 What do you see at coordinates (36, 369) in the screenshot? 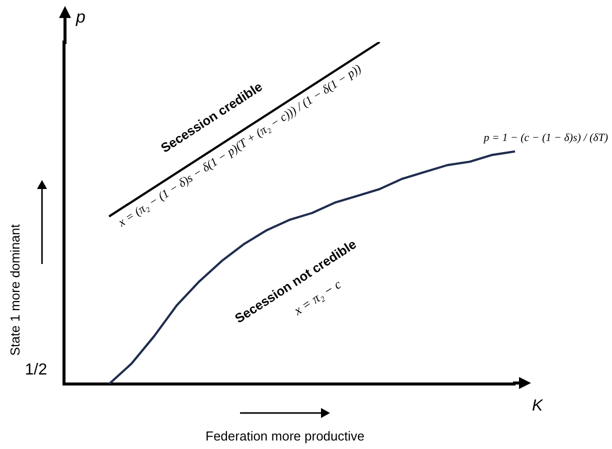
I see `text: 1/2` at bounding box center [36, 369].